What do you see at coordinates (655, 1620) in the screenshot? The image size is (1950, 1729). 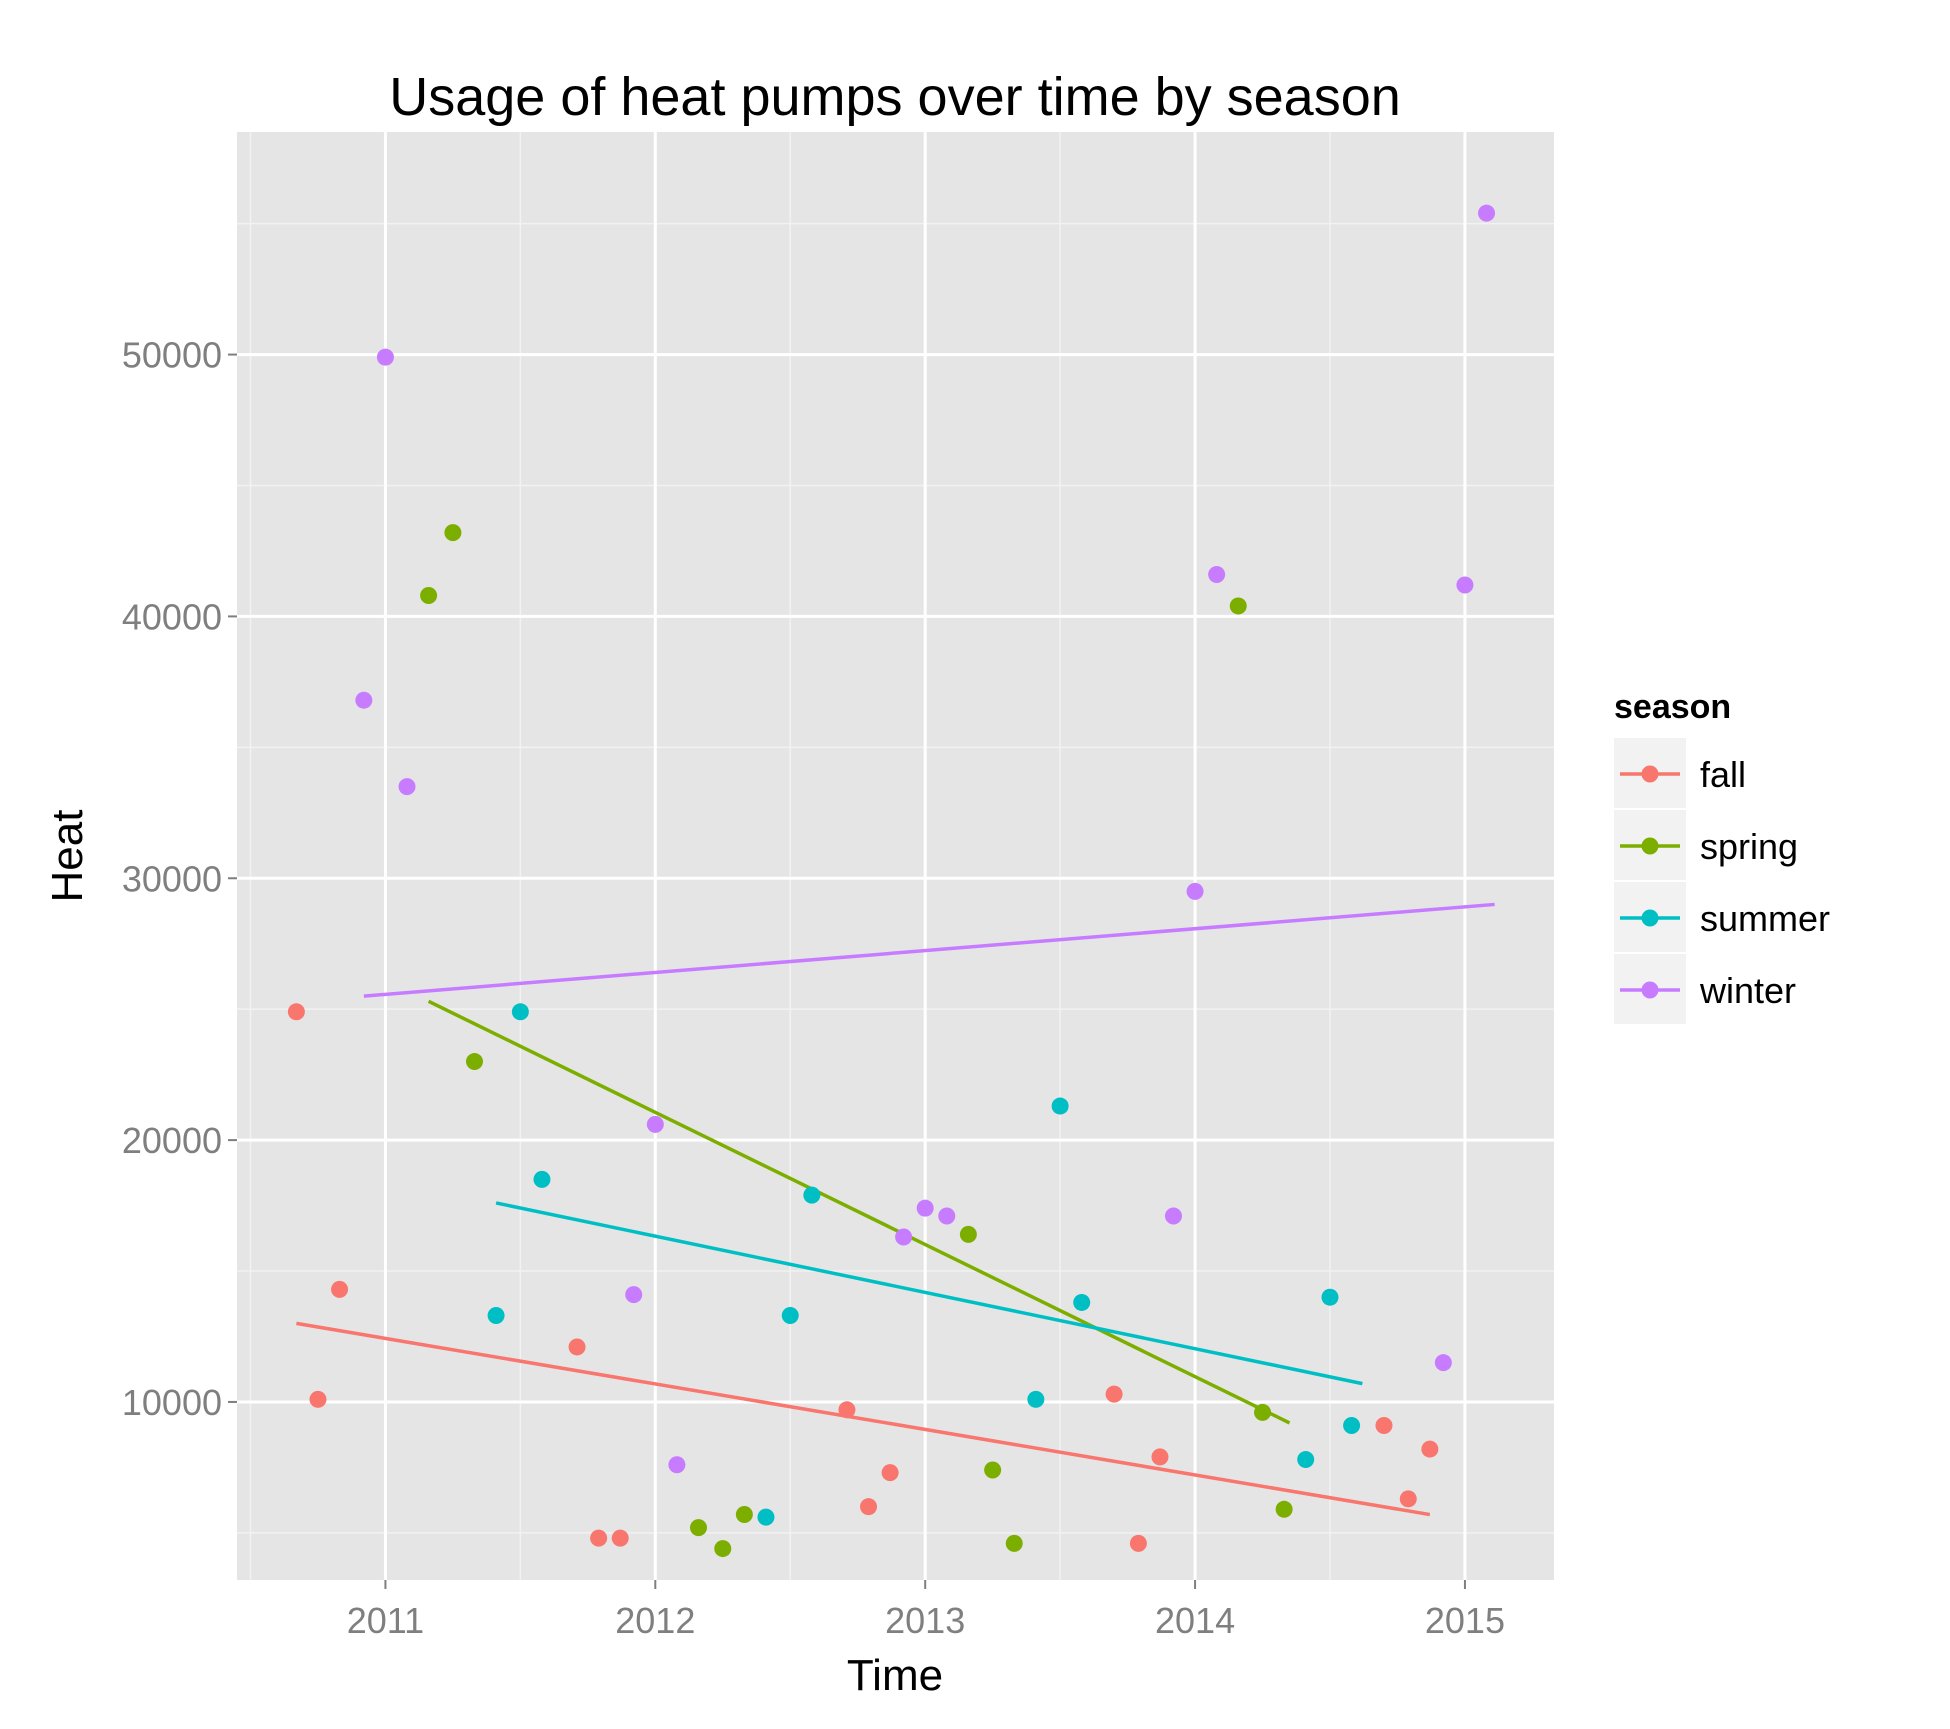 I see `x-tick-label: 2012` at bounding box center [655, 1620].